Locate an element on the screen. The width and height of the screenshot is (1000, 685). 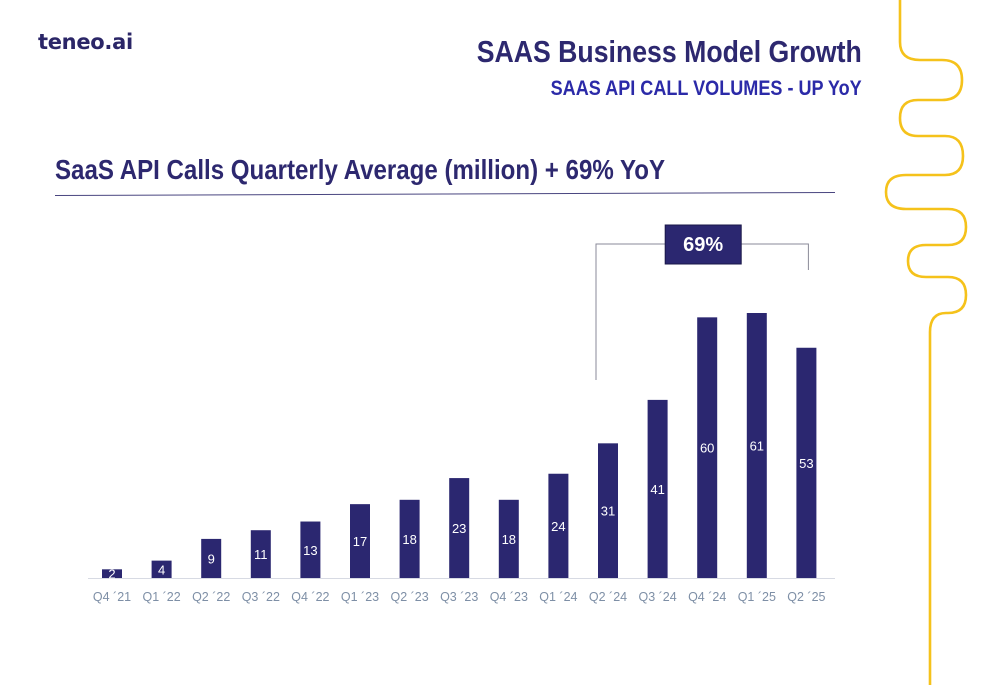
yoy-badge is located at coordinates (703, 244).